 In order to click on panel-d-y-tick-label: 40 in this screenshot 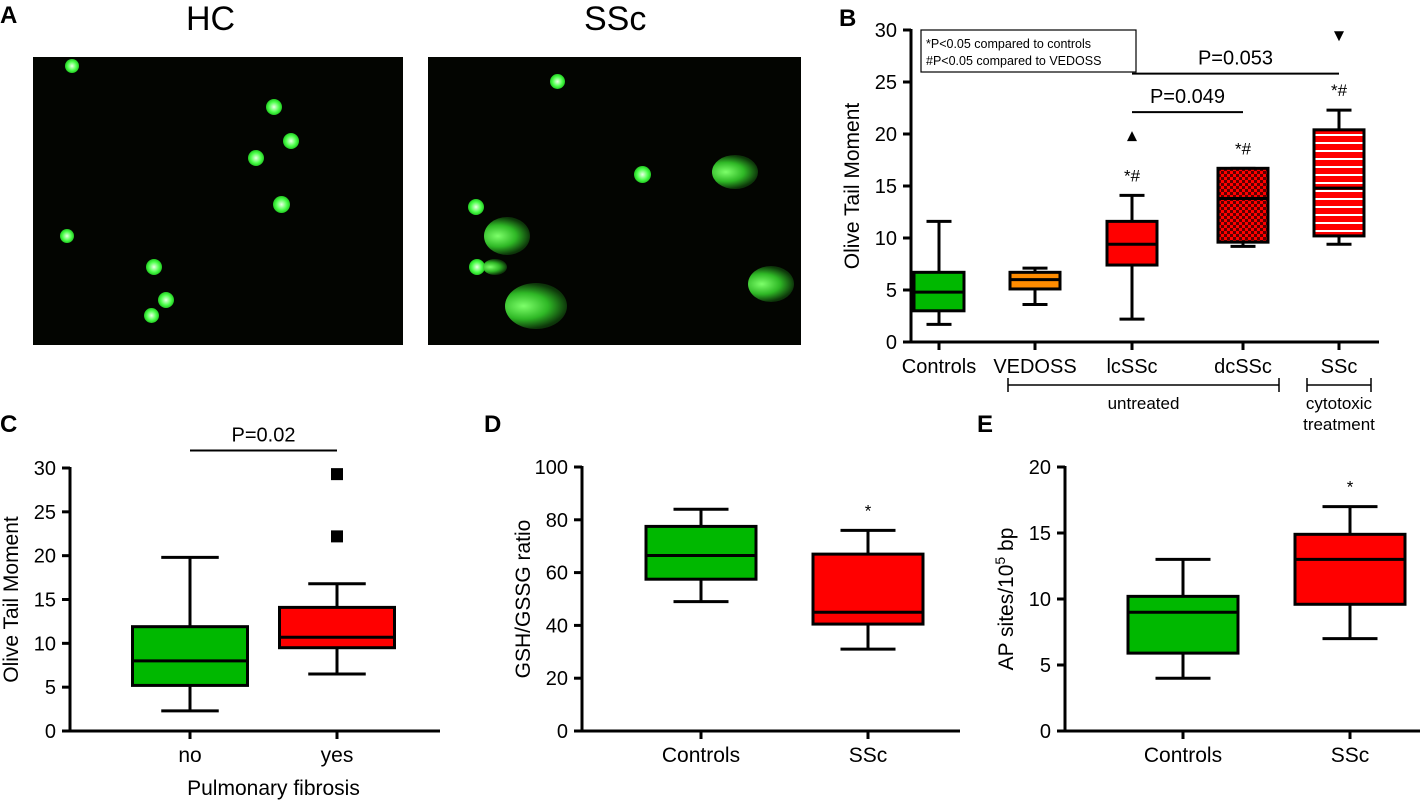, I will do `click(557, 626)`.